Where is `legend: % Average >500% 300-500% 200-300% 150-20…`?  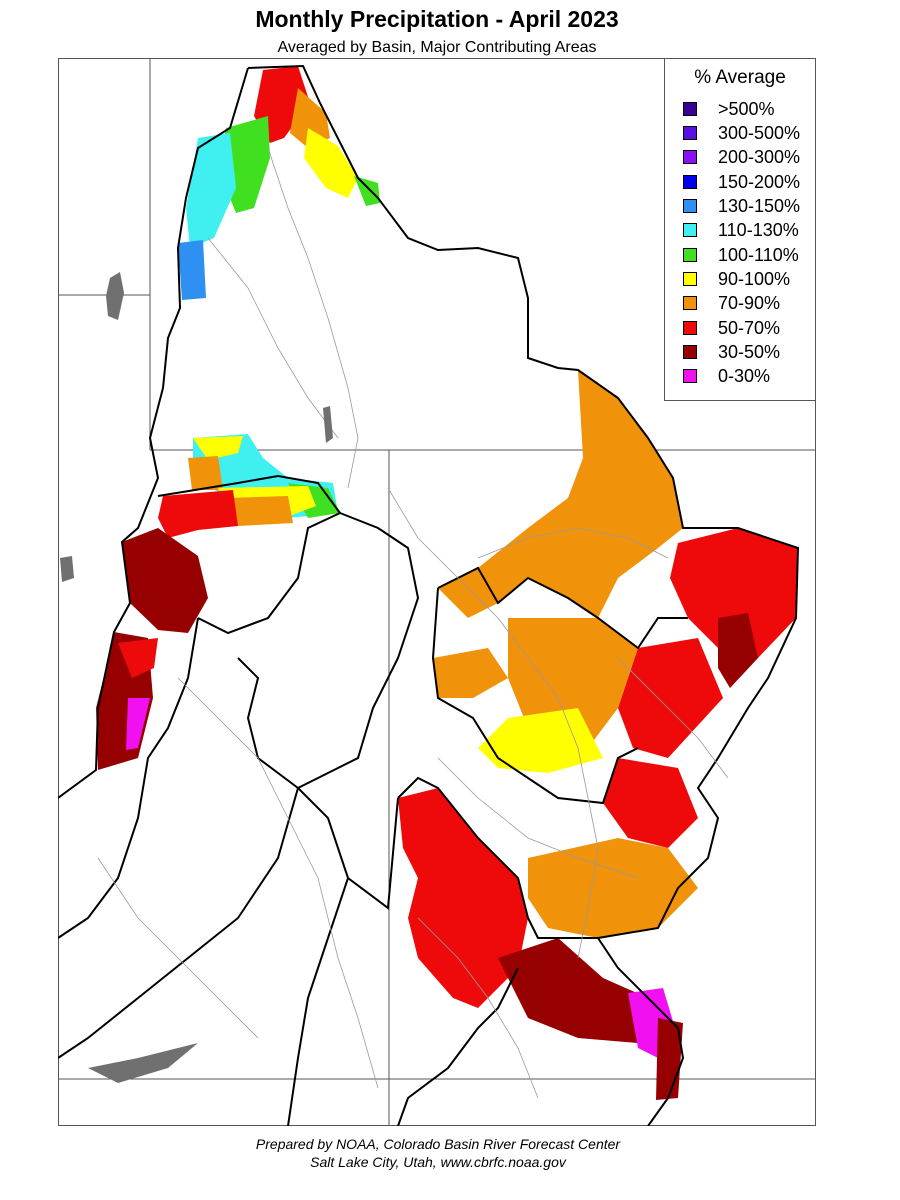
legend: % Average >500% 300-500% 200-300% 150-20… is located at coordinates (740, 229).